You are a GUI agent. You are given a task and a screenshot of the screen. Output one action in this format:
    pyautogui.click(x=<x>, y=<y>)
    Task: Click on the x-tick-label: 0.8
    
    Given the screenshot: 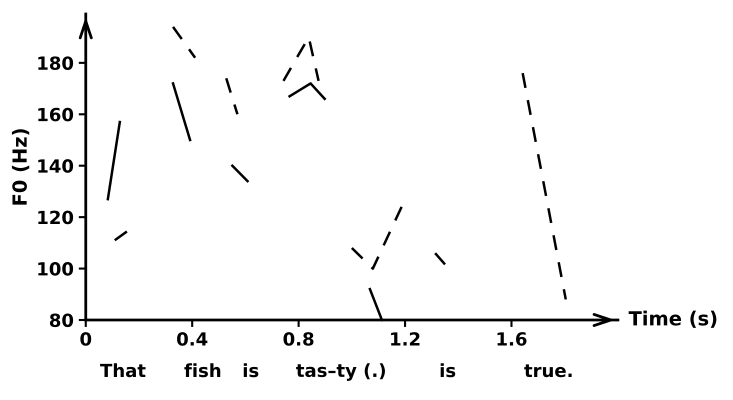 What is the action you would take?
    pyautogui.click(x=298, y=339)
    